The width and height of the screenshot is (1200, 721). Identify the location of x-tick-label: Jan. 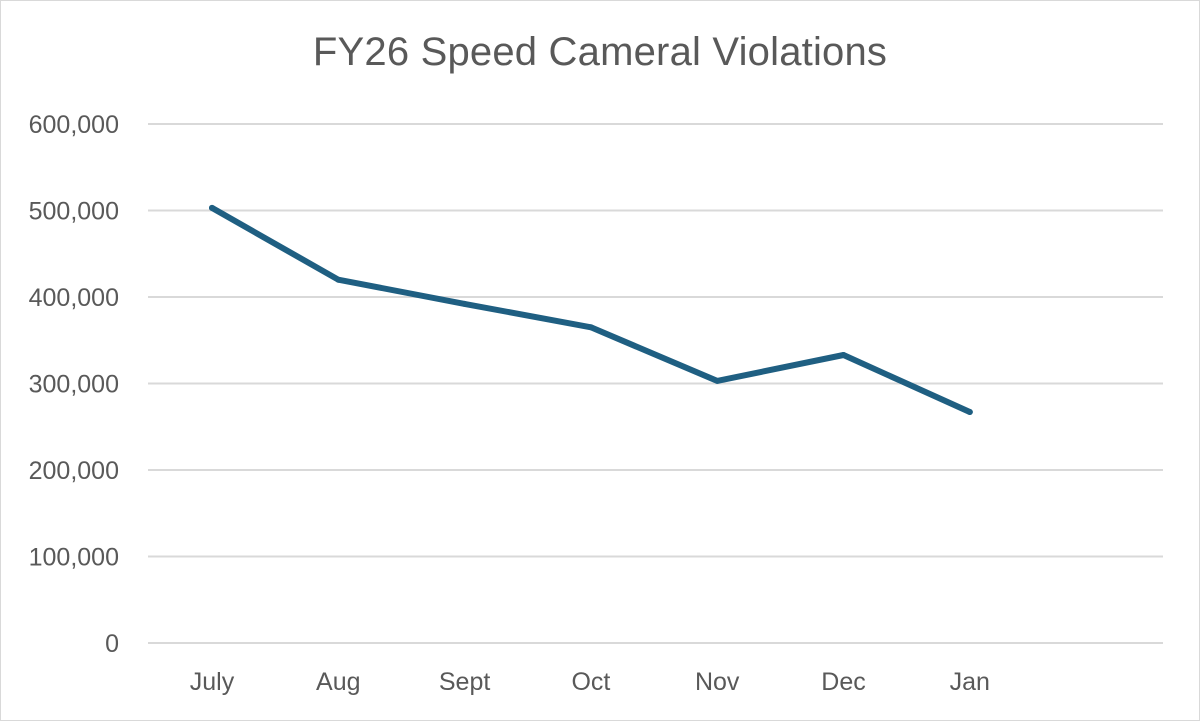
(970, 682).